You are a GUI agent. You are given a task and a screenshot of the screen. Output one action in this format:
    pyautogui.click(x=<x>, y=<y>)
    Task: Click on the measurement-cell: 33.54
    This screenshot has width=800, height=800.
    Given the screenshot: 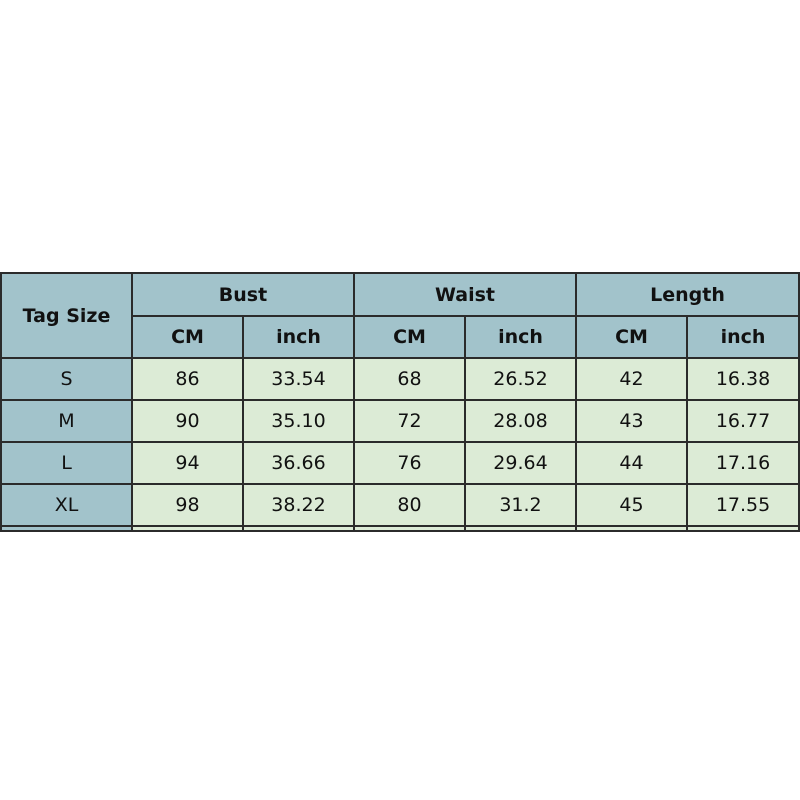 What is the action you would take?
    pyautogui.click(x=298, y=379)
    